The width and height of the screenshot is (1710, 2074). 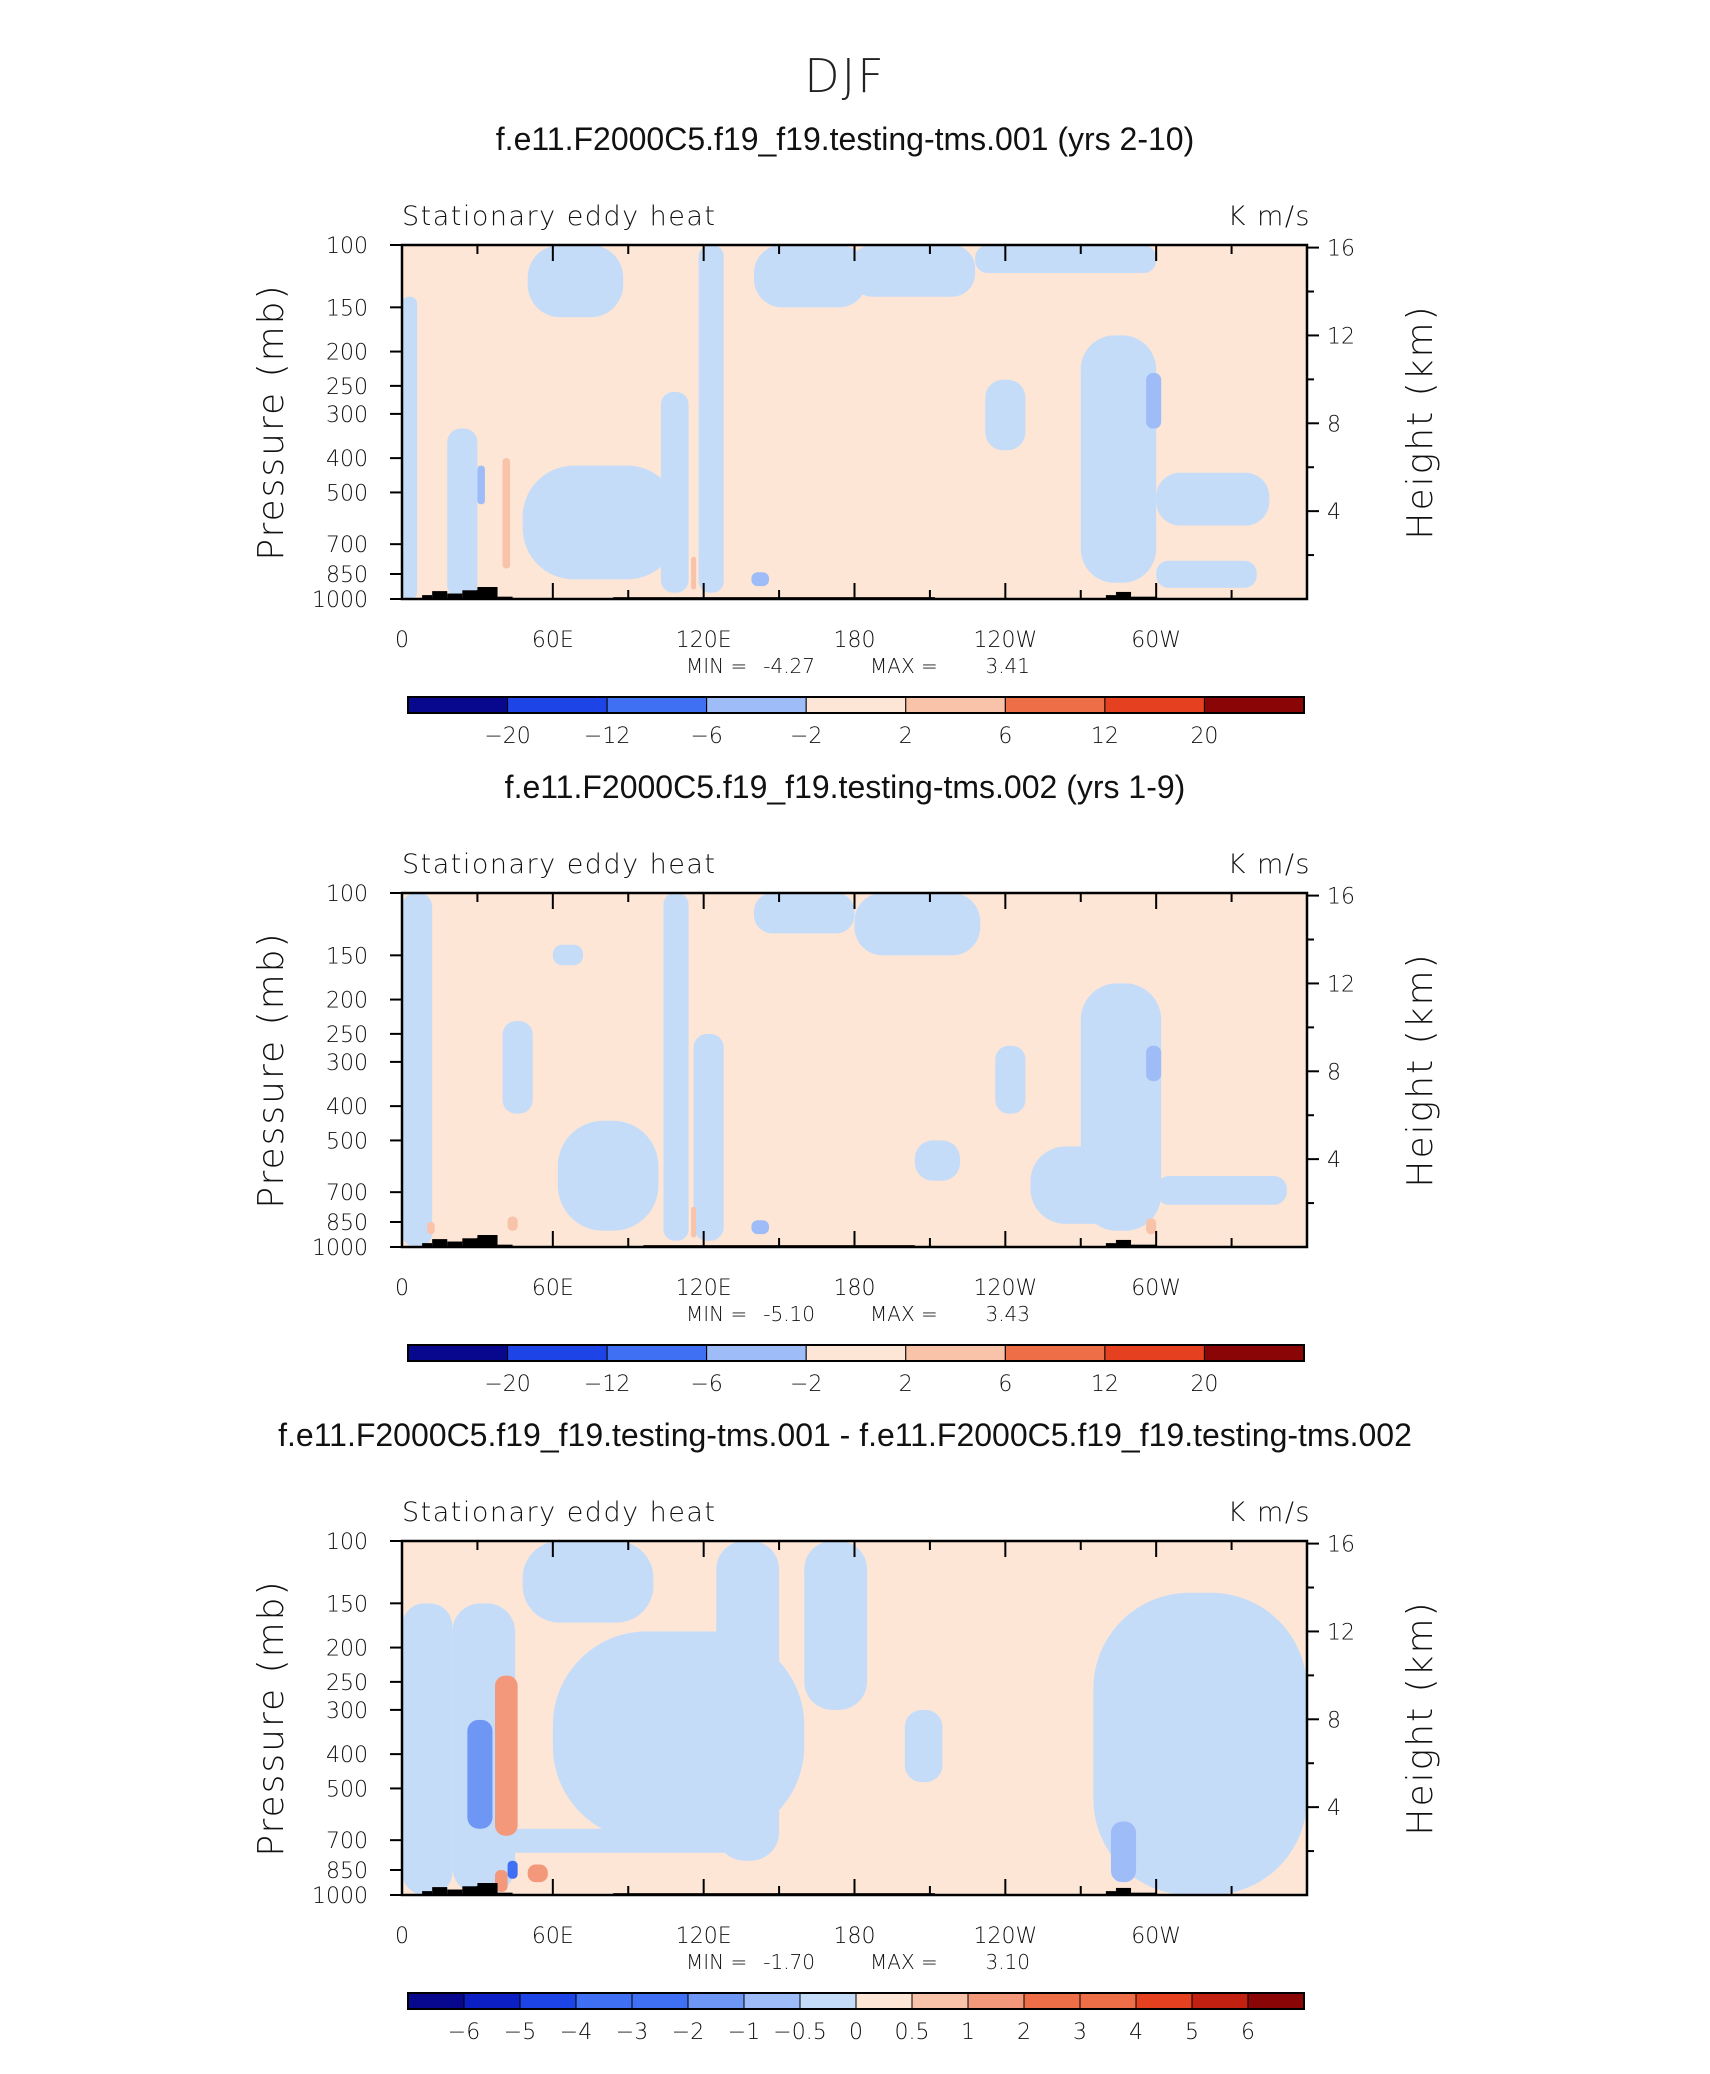 I want to click on colorbar-label: 20, so click(x=1204, y=1384).